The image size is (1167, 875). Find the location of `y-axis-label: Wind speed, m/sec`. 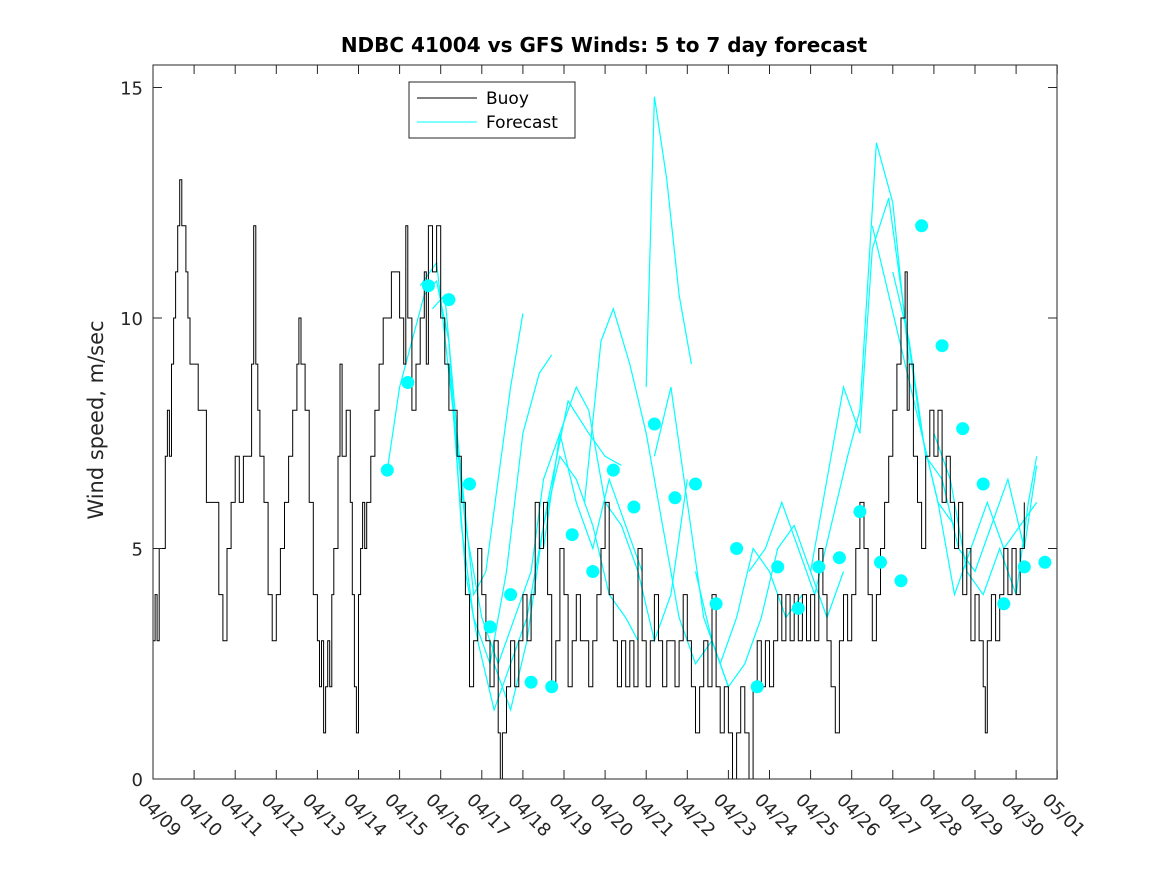

y-axis-label: Wind speed, m/sec is located at coordinates (96, 419).